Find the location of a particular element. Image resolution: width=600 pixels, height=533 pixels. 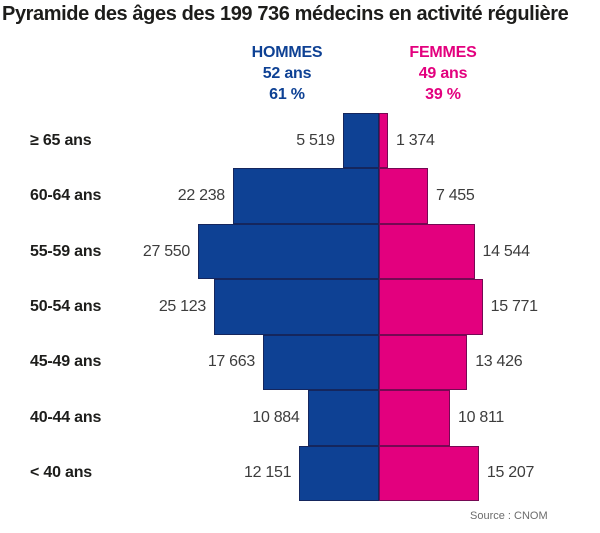

age-group-label: < 40 ans is located at coordinates (61, 473).